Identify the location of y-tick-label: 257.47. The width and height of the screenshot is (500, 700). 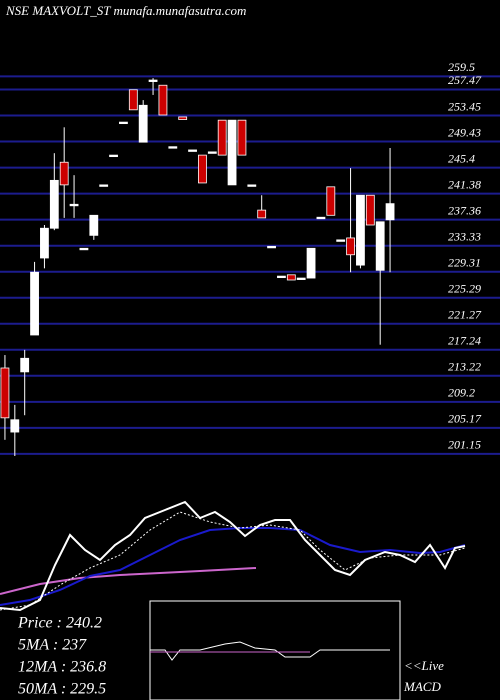
(465, 80).